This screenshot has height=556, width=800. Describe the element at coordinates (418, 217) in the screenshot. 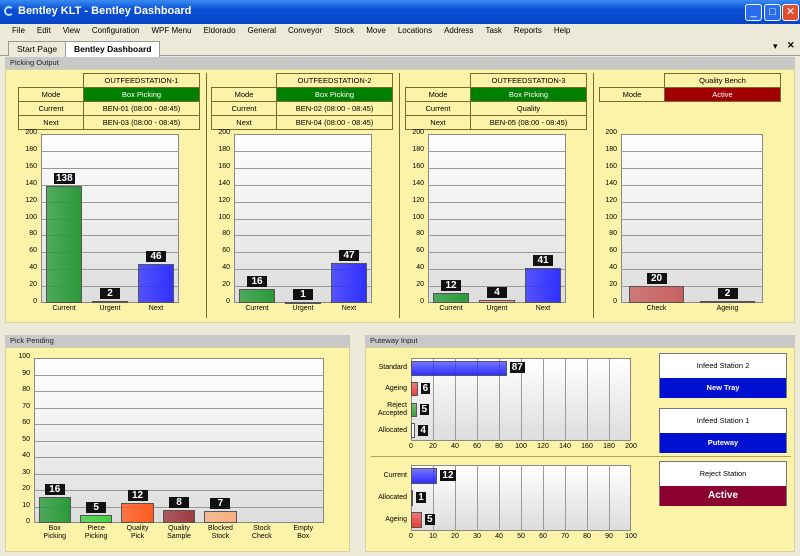

I see `y-tick-label: 100` at that location.